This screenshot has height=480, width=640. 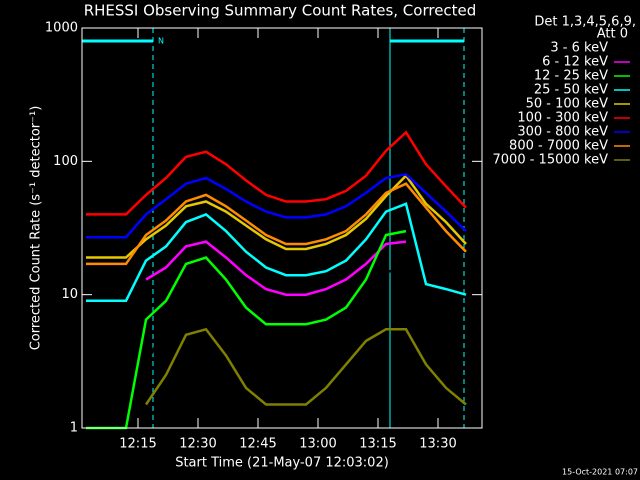 What do you see at coordinates (65, 161) in the screenshot?
I see `y-tick-label: 100` at bounding box center [65, 161].